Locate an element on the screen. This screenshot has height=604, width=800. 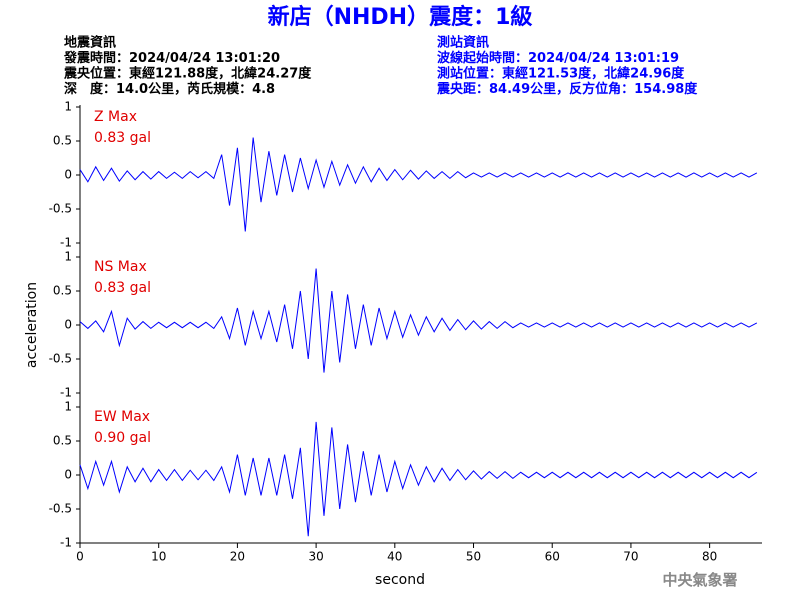
max-annotation: EW Max is located at coordinates (122, 417).